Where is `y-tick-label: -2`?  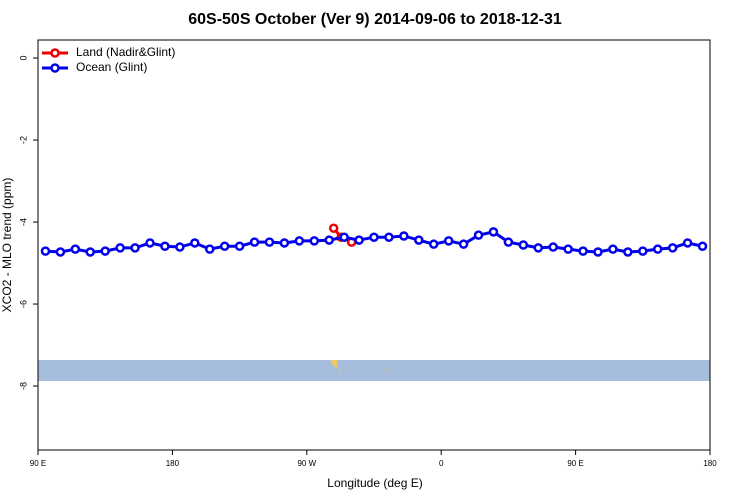 y-tick-label: -2 is located at coordinates (23, 140).